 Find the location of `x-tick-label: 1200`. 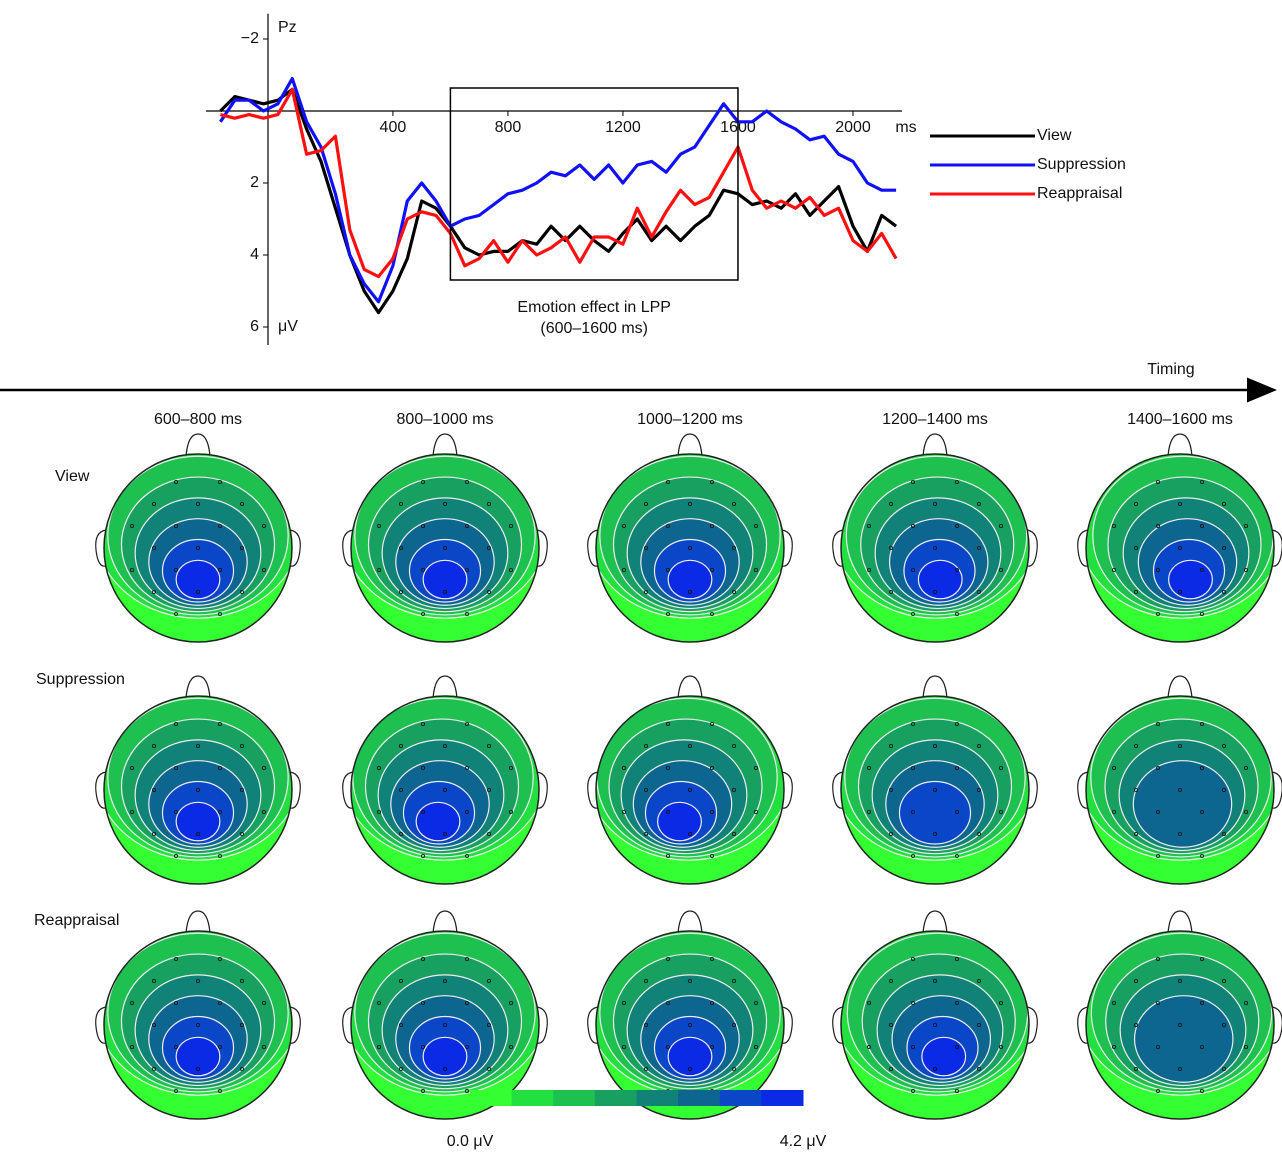

x-tick-label: 1200 is located at coordinates (623, 127).